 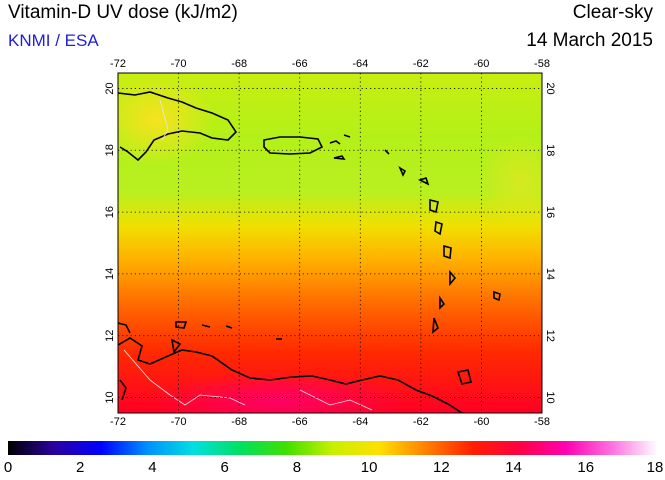 I want to click on colorbar-tick-label: 14, so click(x=513, y=467).